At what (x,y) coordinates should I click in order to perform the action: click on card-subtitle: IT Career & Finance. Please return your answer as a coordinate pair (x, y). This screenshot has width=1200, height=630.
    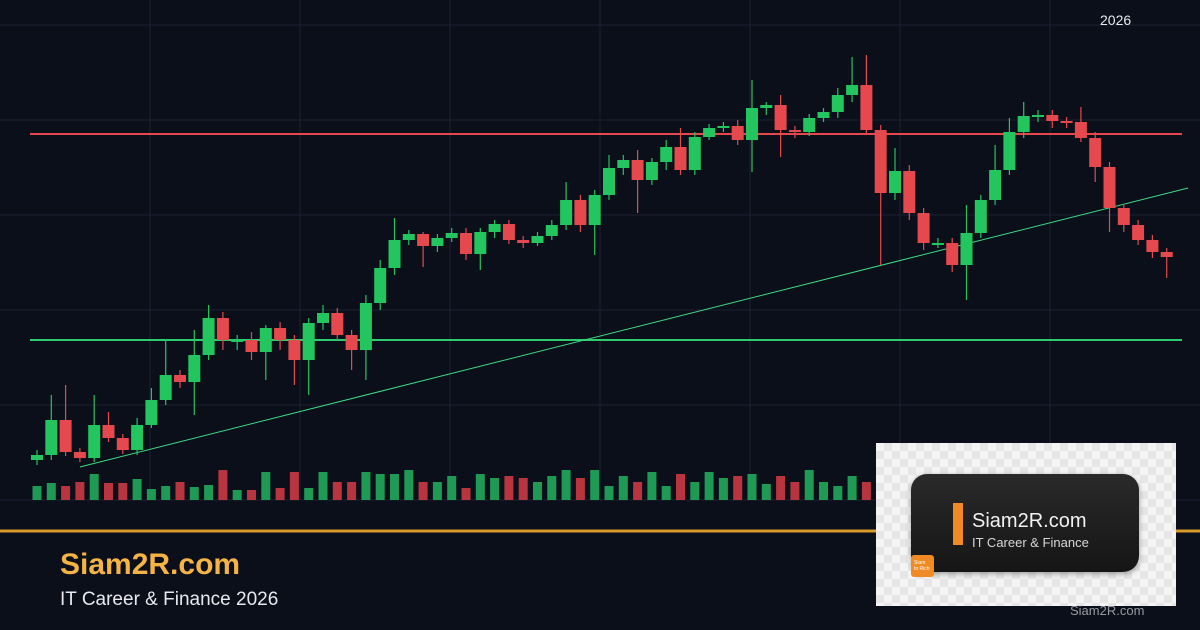
    Looking at the image, I should click on (1030, 542).